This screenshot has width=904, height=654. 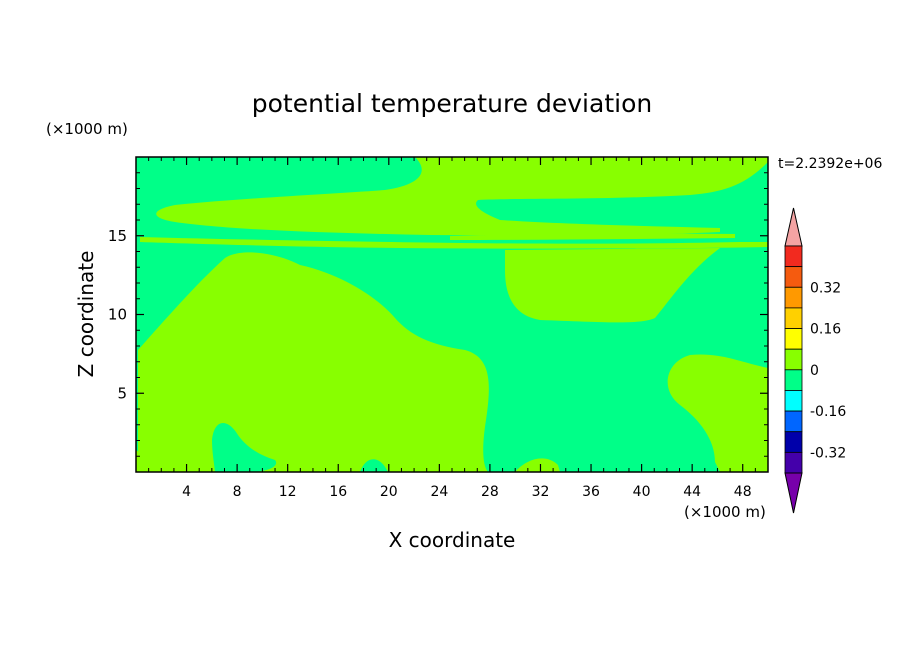 What do you see at coordinates (490, 492) in the screenshot?
I see `x-tick-label: 28` at bounding box center [490, 492].